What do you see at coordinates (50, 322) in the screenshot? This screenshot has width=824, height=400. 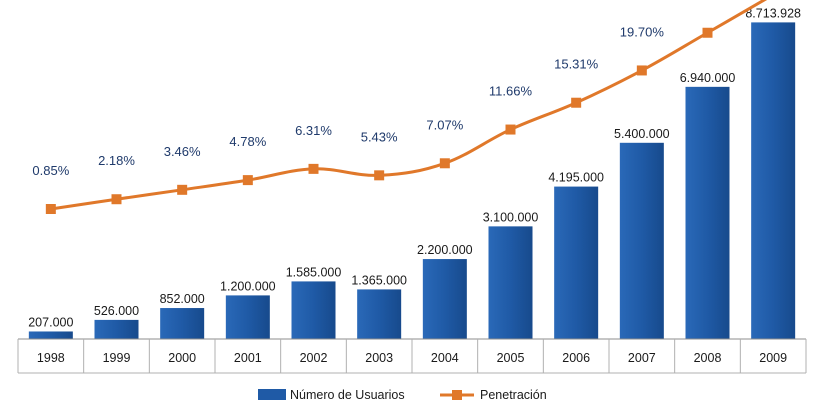 I see `bar-value-label: 207.000` at bounding box center [50, 322].